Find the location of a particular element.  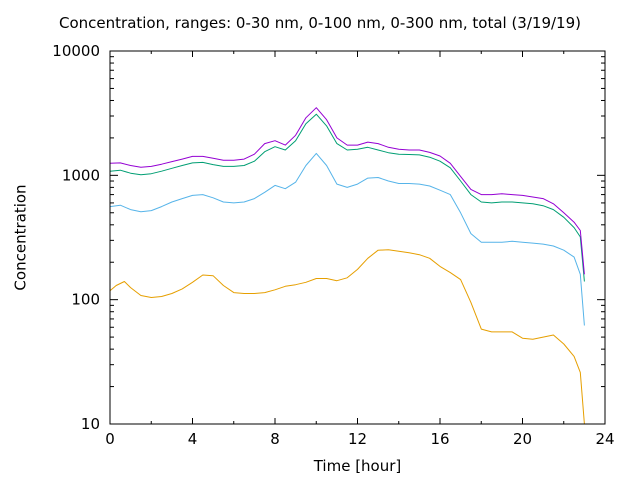

x-tick-label: 8 is located at coordinates (275, 439).